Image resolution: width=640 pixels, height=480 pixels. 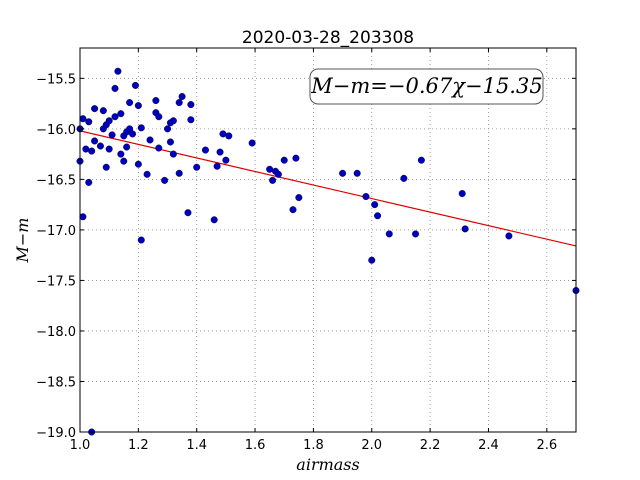 I want to click on y-axis-label: M−m, so click(x=22, y=241).